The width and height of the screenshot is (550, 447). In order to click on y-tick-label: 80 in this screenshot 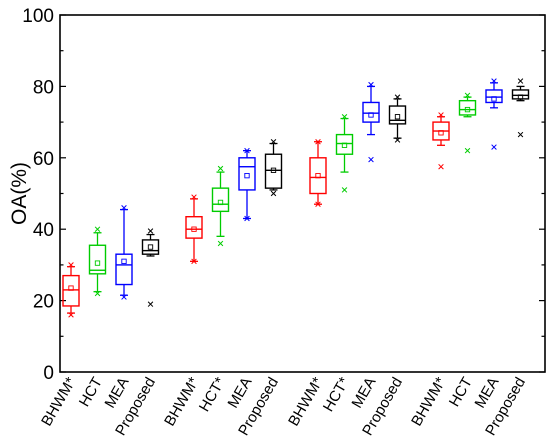, I will do `click(43, 87)`.